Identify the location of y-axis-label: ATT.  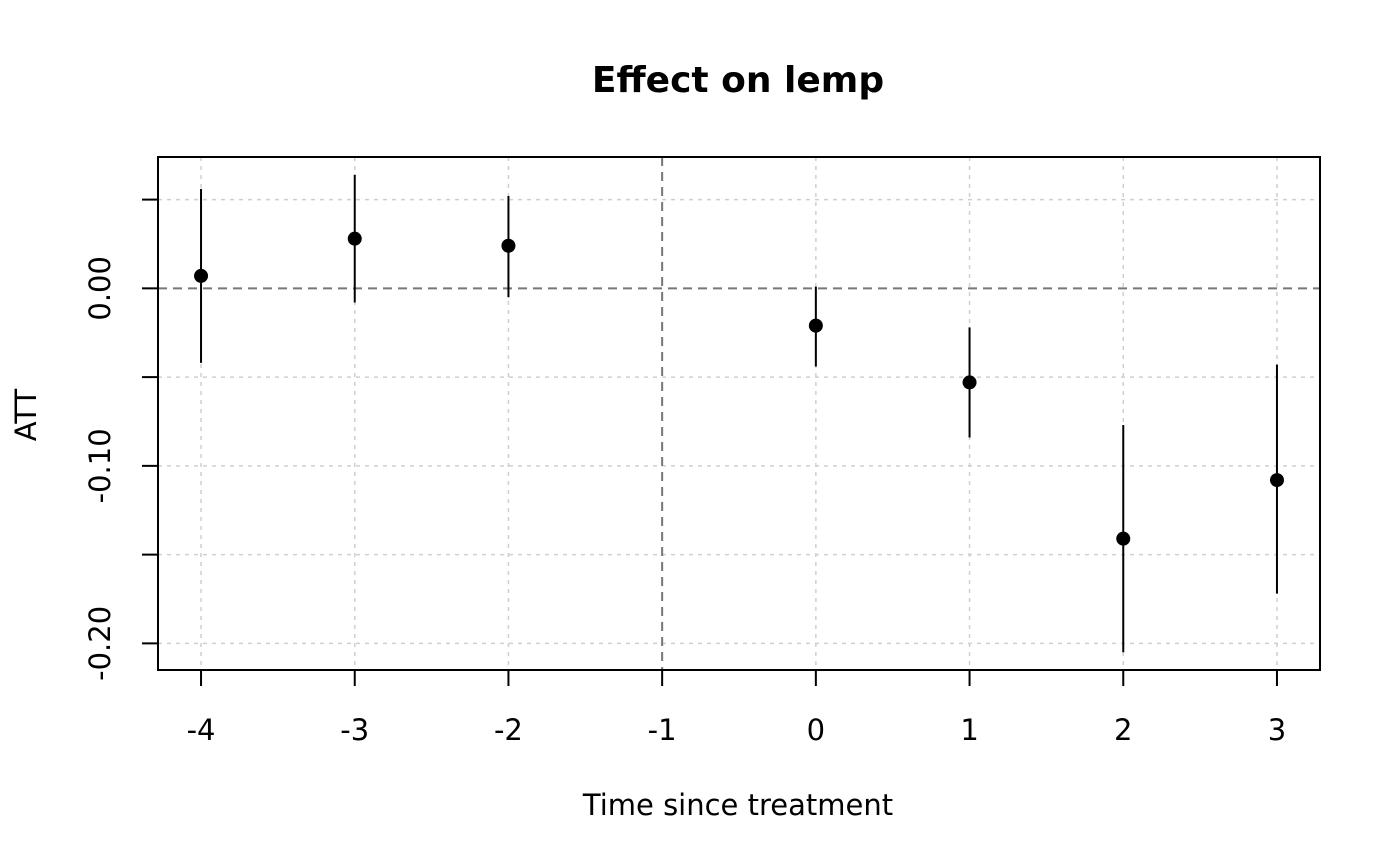
(26, 414).